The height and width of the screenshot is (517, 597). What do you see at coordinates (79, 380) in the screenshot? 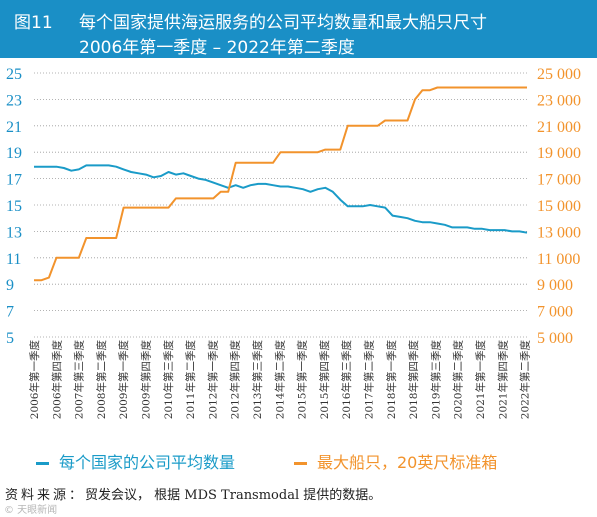
I see `x-tick-label: 2007年第三季度` at bounding box center [79, 380].